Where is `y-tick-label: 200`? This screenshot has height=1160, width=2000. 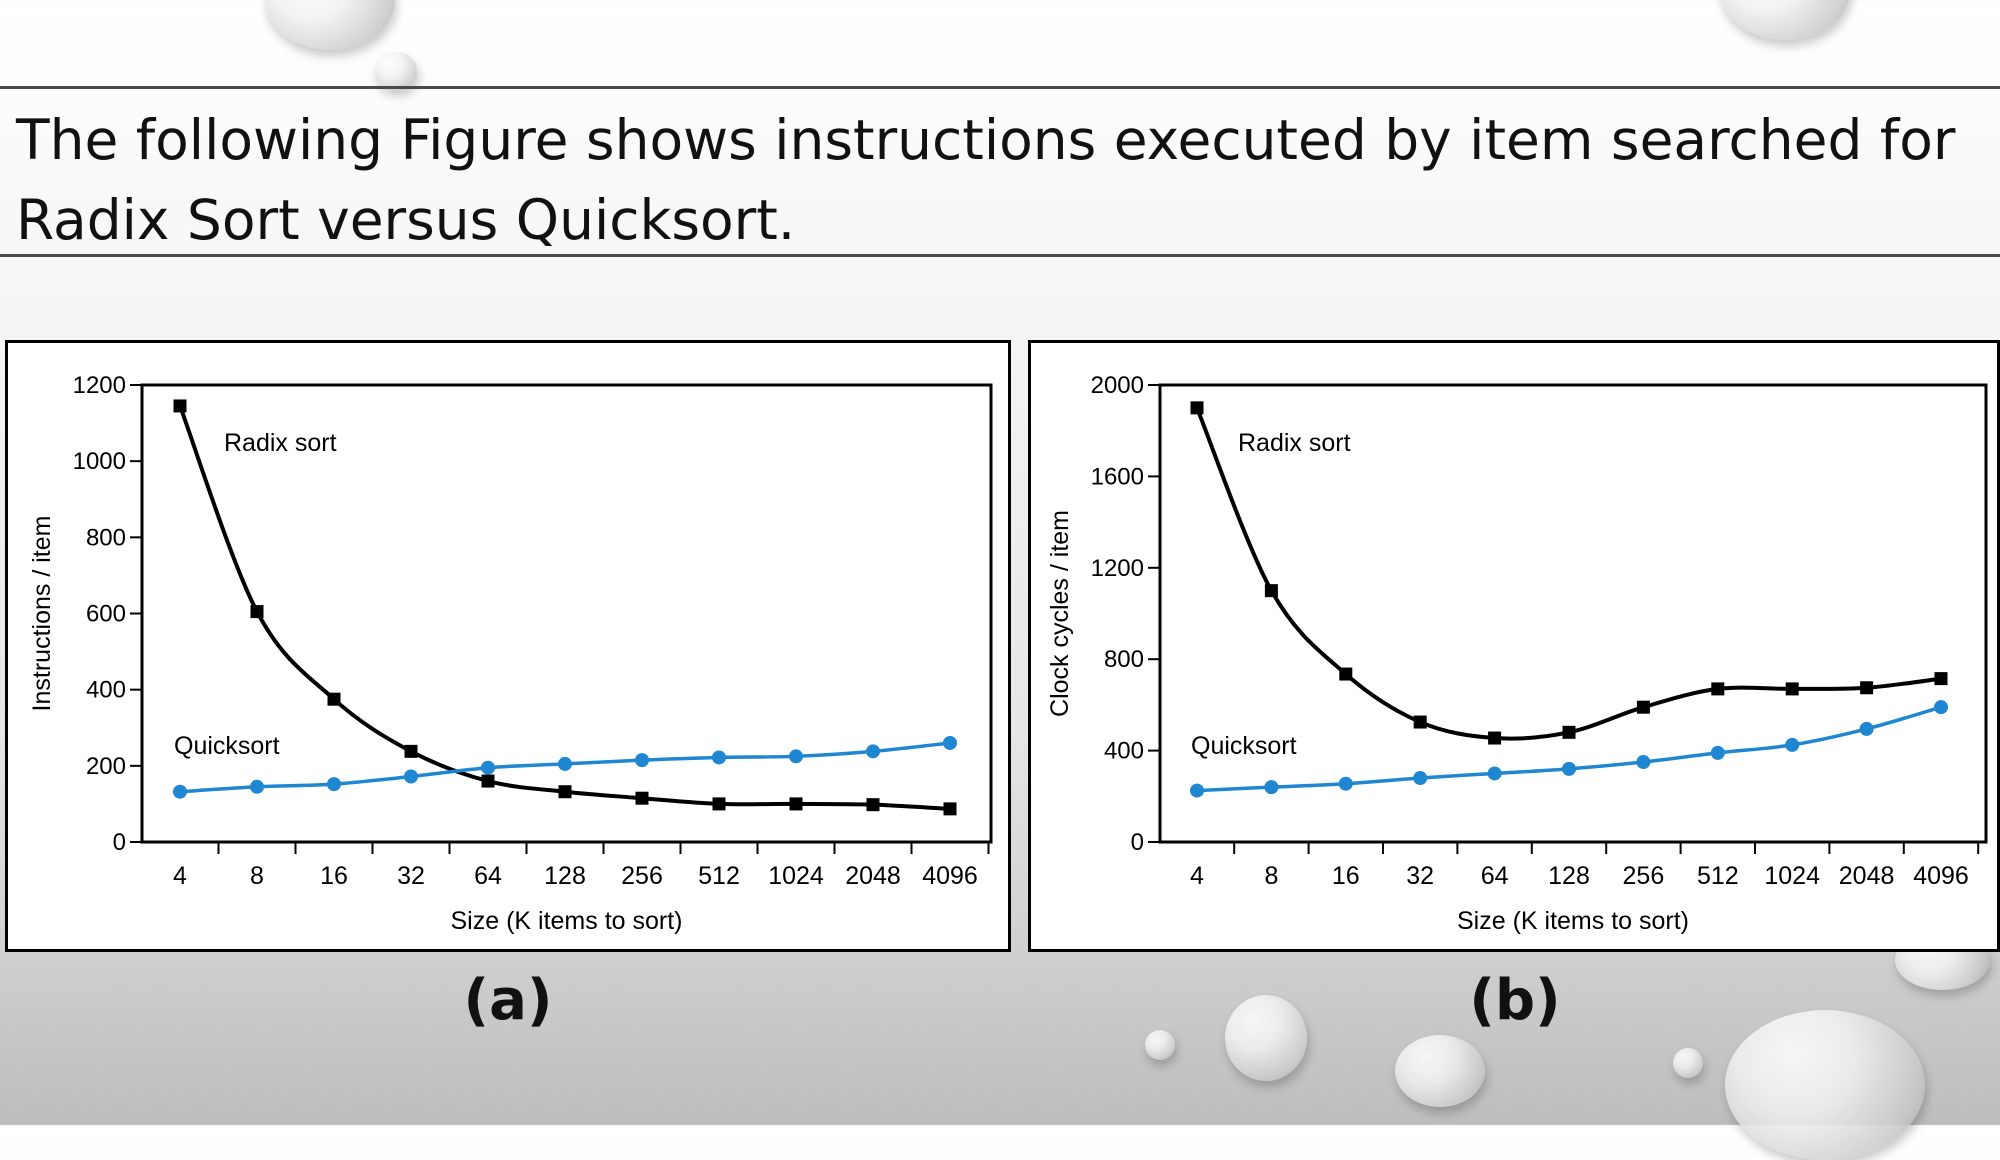 y-tick-label: 200 is located at coordinates (106, 766).